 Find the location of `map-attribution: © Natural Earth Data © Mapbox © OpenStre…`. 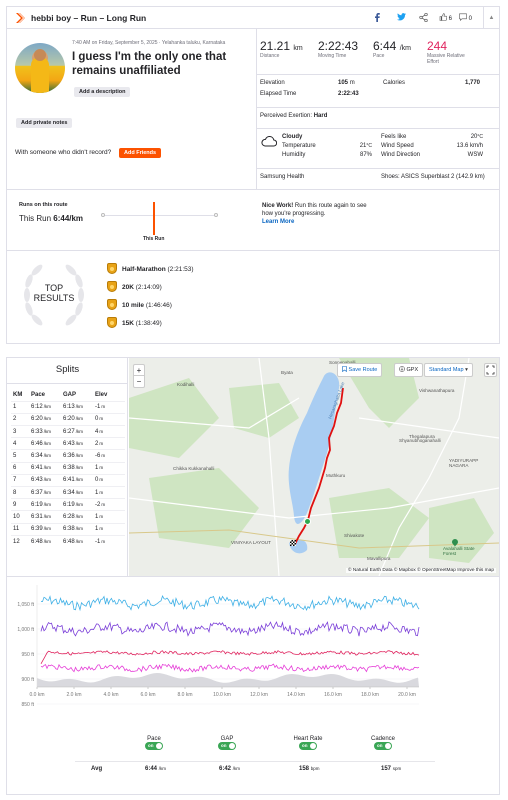

map-attribution: © Natural Earth Data © Mapbox © OpenStre… is located at coordinates (420, 570).